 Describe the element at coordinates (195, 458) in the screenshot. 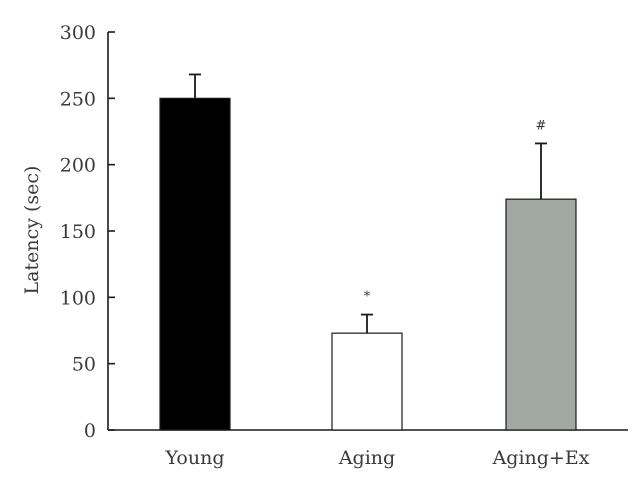

I see `x-category-label: Young` at that location.